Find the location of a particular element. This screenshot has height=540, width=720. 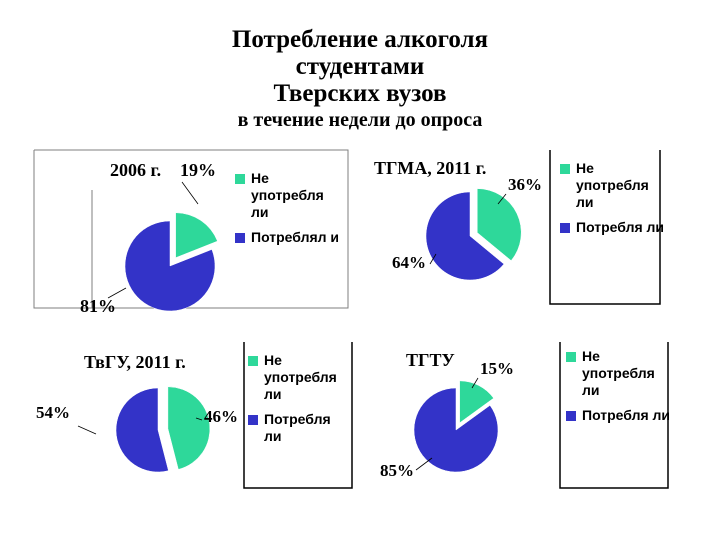

legend-item-drink: Потреблял и is located at coordinates (290, 237).